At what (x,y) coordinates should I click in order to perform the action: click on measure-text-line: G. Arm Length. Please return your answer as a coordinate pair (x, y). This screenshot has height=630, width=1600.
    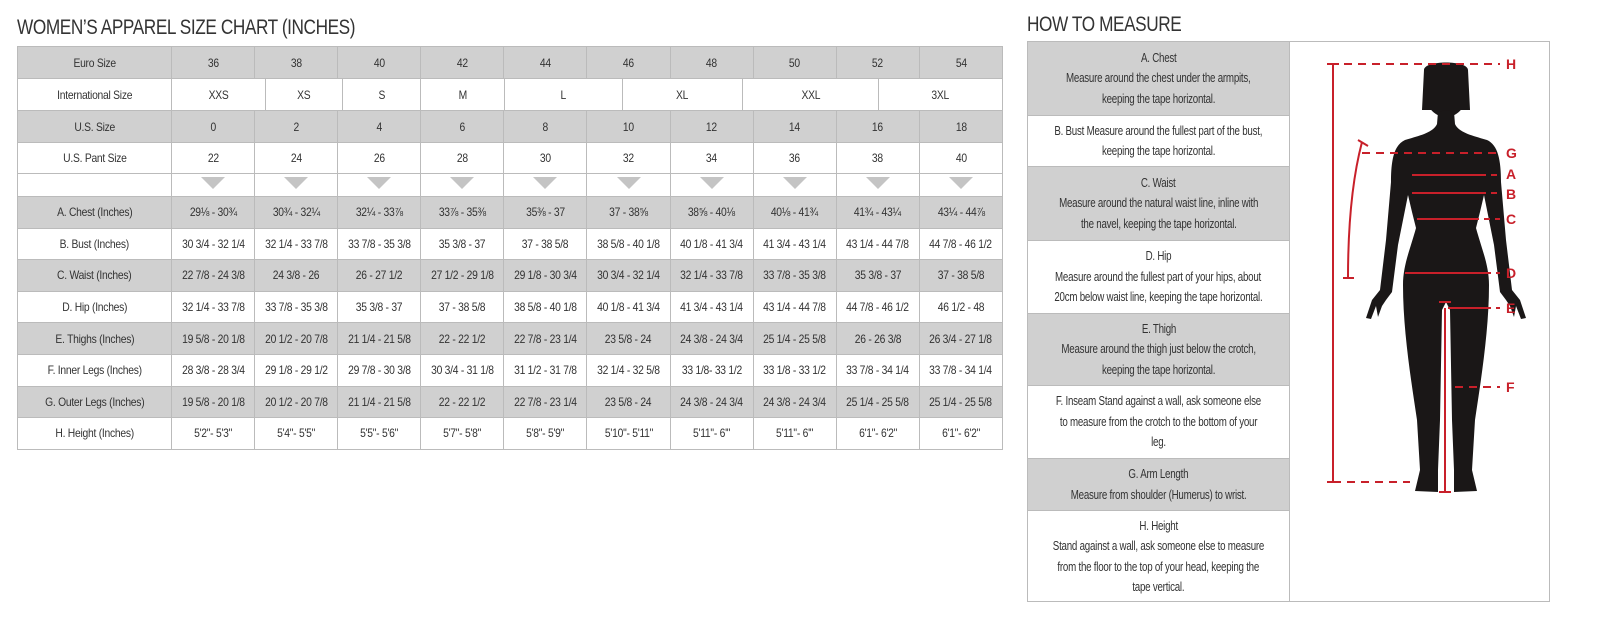
    Looking at the image, I should click on (1158, 474).